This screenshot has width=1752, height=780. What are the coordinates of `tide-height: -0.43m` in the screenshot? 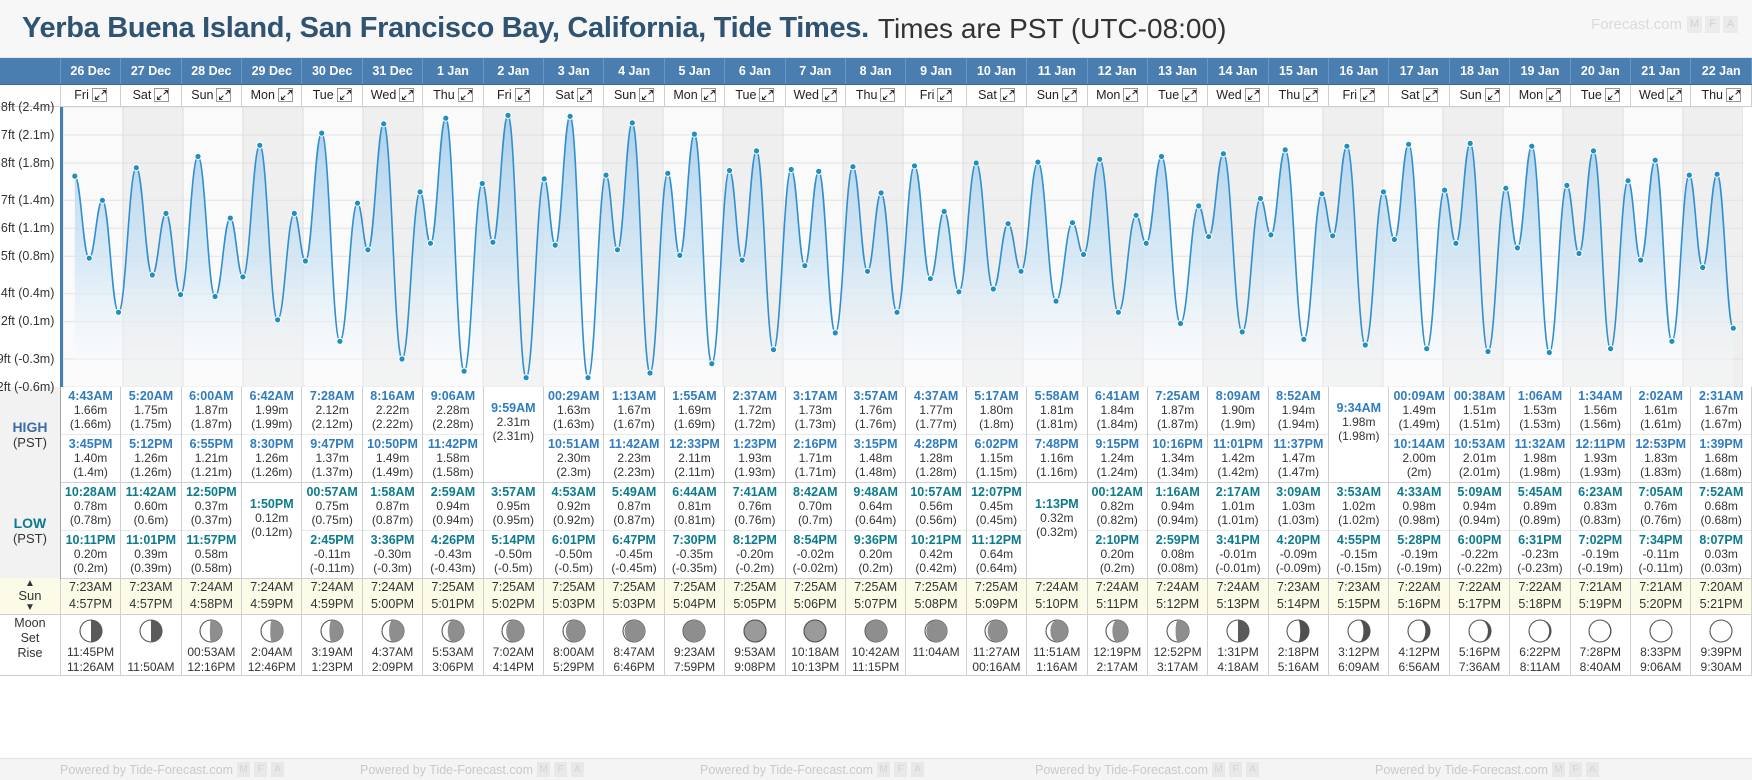 It's located at (453, 553).